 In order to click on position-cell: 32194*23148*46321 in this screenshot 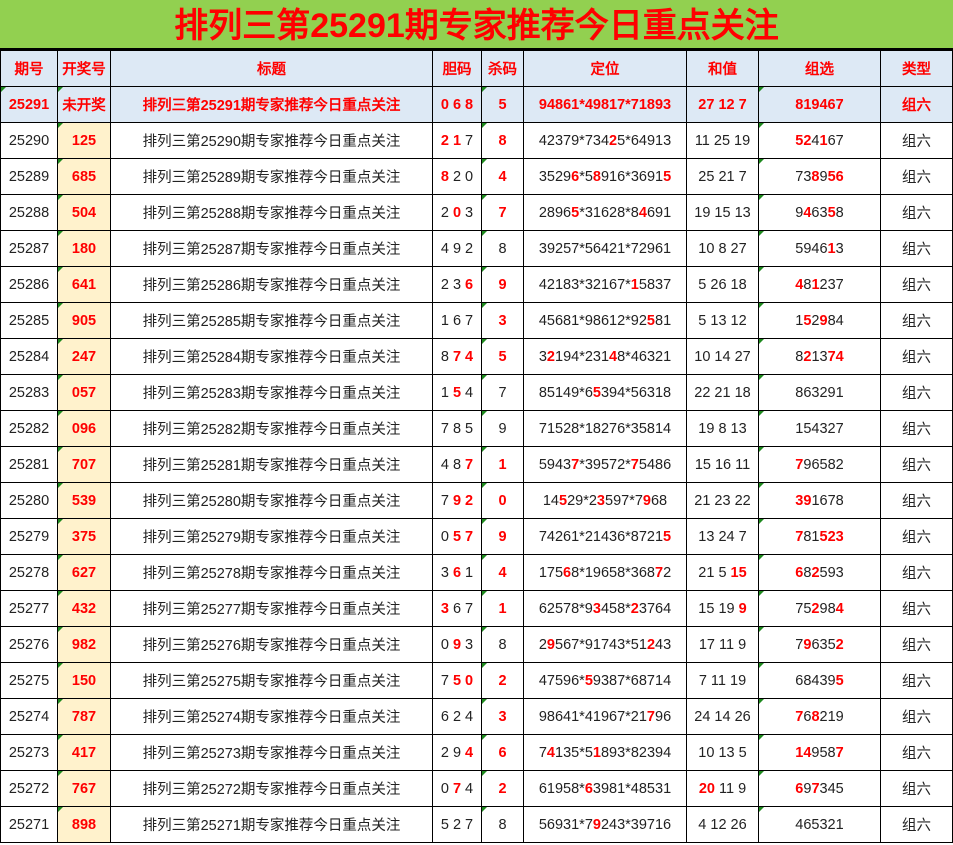, I will do `click(605, 356)`.